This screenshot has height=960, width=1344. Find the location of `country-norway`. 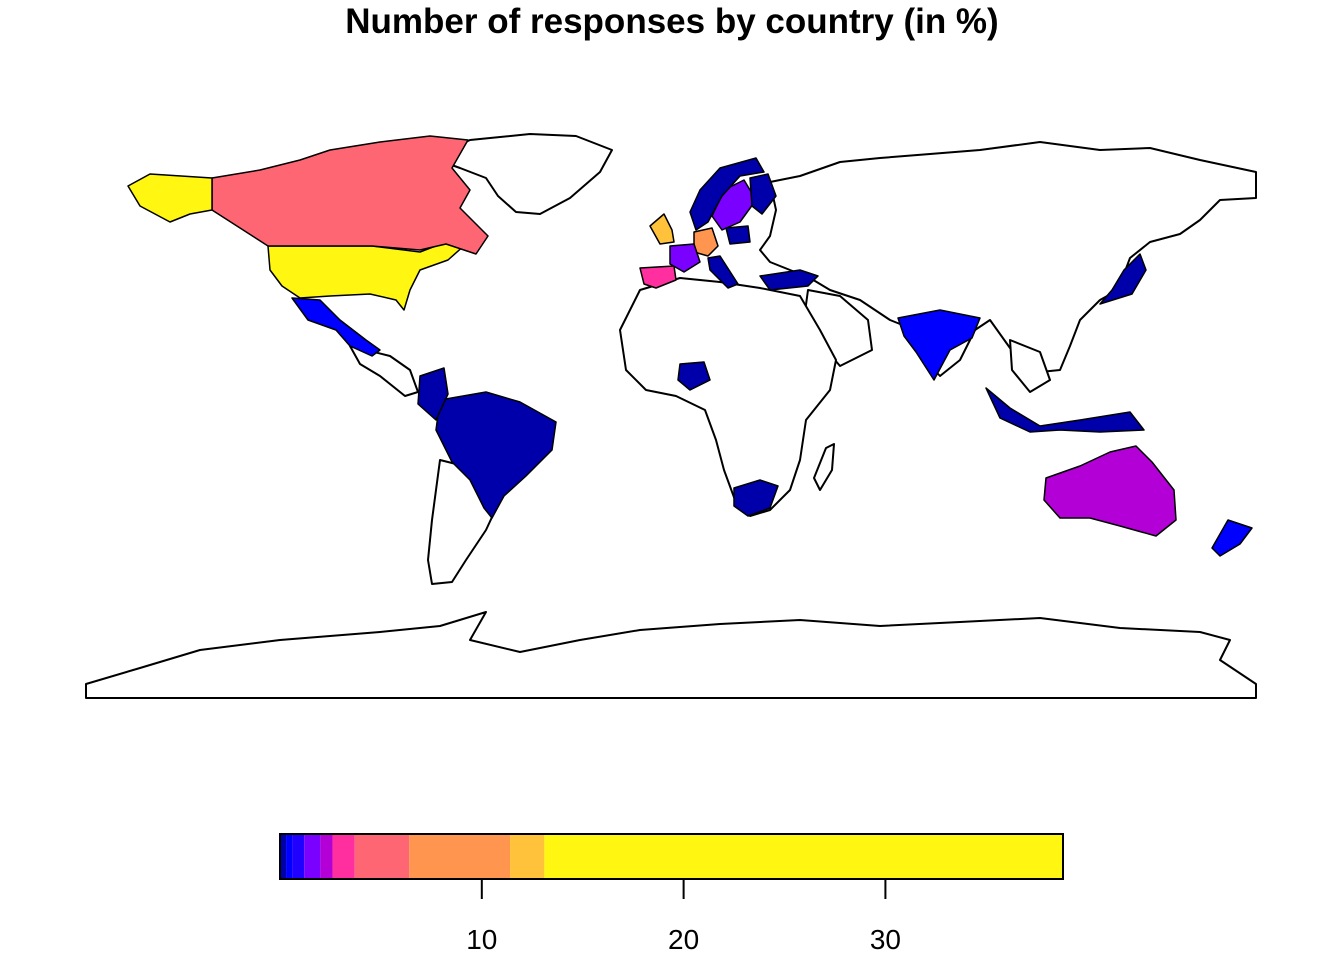

country-norway is located at coordinates (727, 194).